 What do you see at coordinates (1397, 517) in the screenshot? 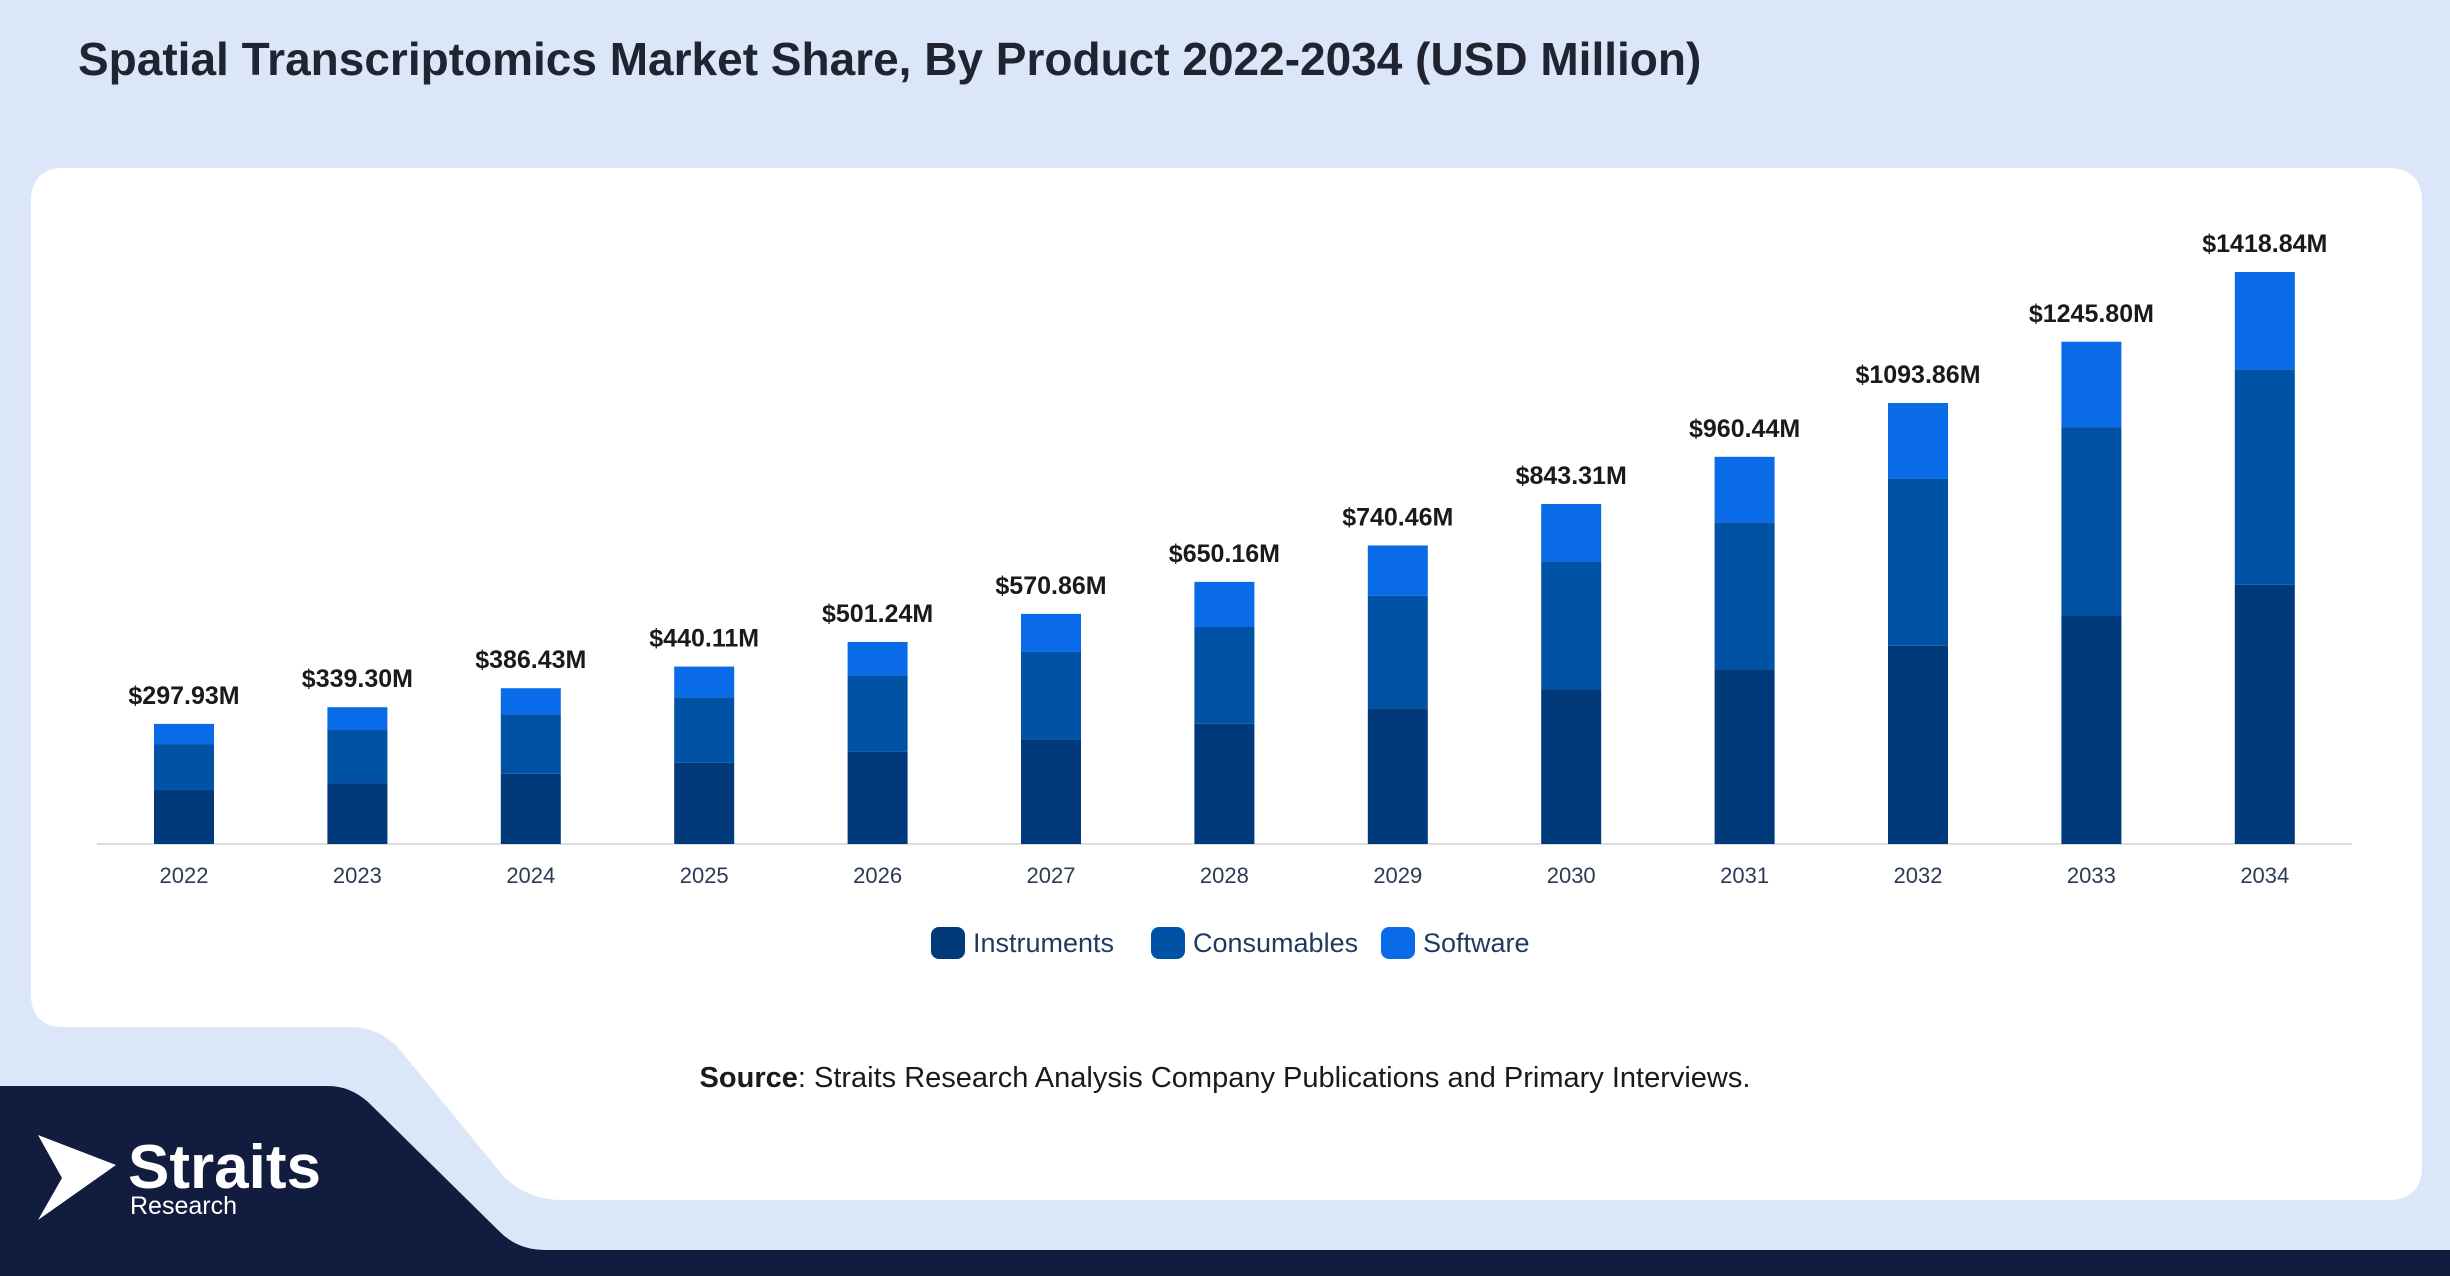
I see `total-label: $740.46M` at bounding box center [1397, 517].